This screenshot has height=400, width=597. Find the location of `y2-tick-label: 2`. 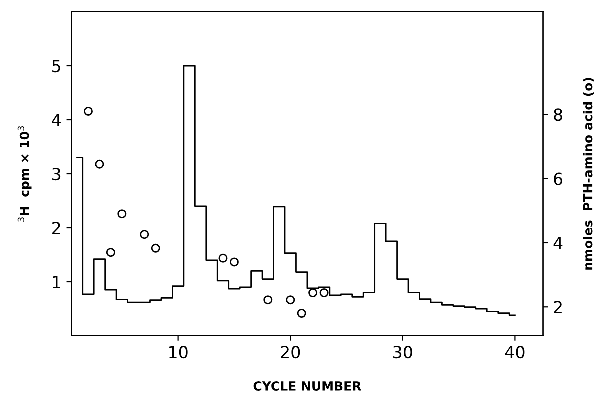

y2-tick-label: 2 is located at coordinates (558, 307).